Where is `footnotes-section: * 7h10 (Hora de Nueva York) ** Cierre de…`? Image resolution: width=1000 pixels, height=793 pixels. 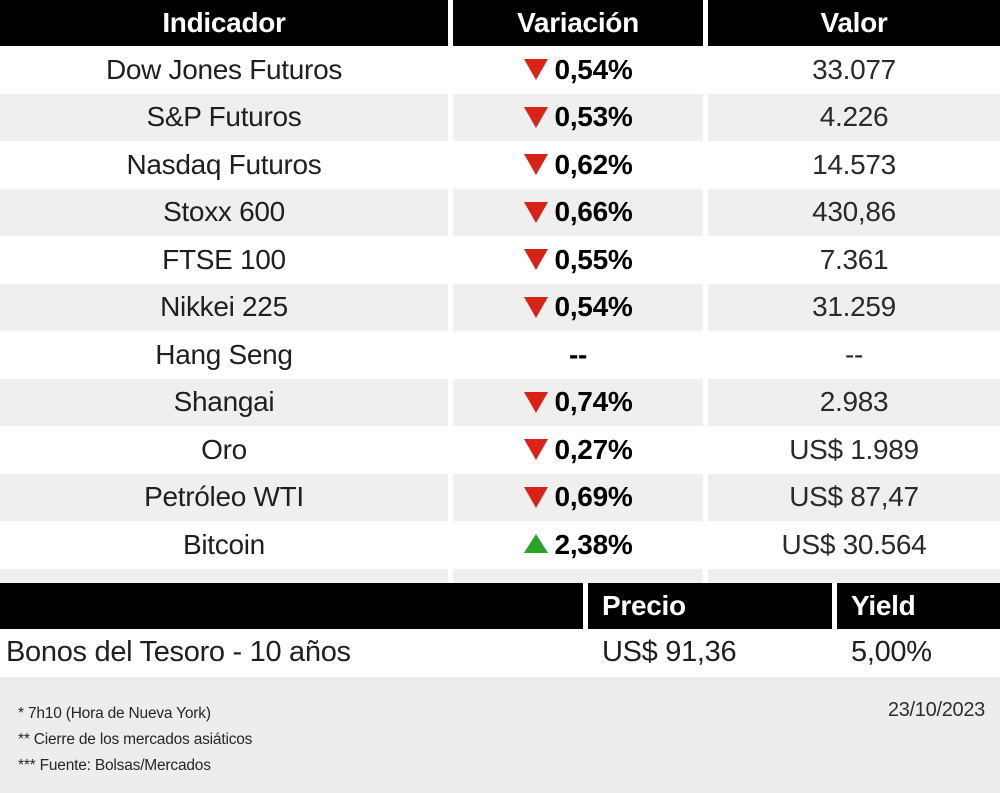 footnotes-section: * 7h10 (Hora de Nueva York) ** Cierre de… is located at coordinates (500, 734).